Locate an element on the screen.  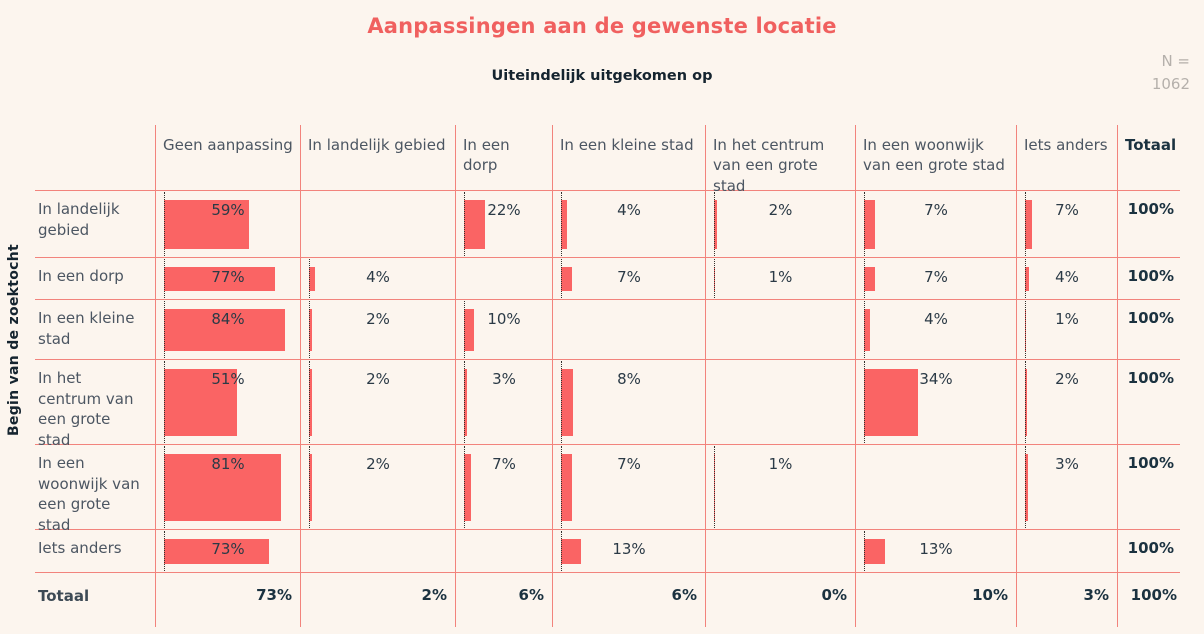
totals-row-label: Totaal is located at coordinates (64, 596).